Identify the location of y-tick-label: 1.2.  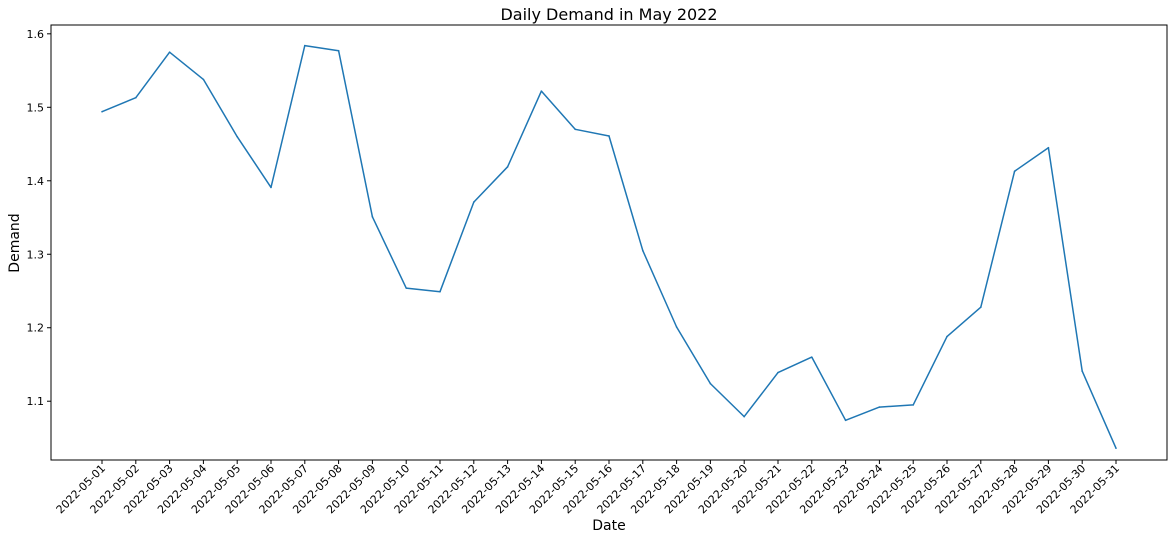
(36, 328).